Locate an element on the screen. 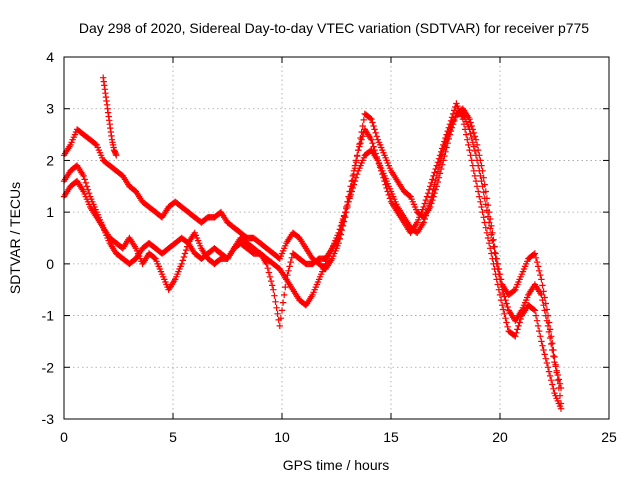 The width and height of the screenshot is (640, 480). x-axis-label: GPS time / hours is located at coordinates (336, 465).